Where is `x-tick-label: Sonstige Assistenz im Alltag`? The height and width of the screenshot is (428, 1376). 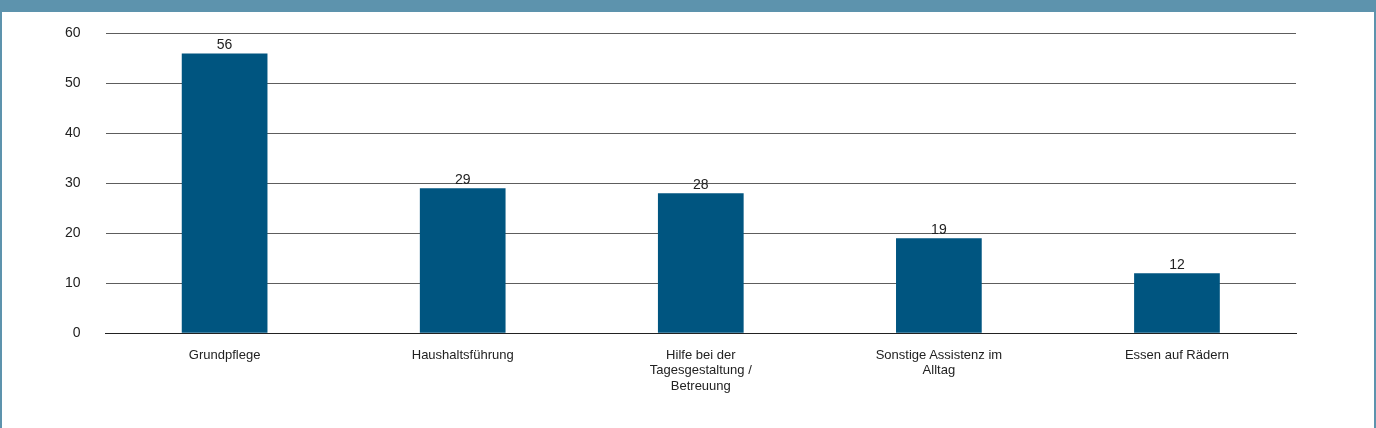 x-tick-label: Sonstige Assistenz im Alltag is located at coordinates (939, 362).